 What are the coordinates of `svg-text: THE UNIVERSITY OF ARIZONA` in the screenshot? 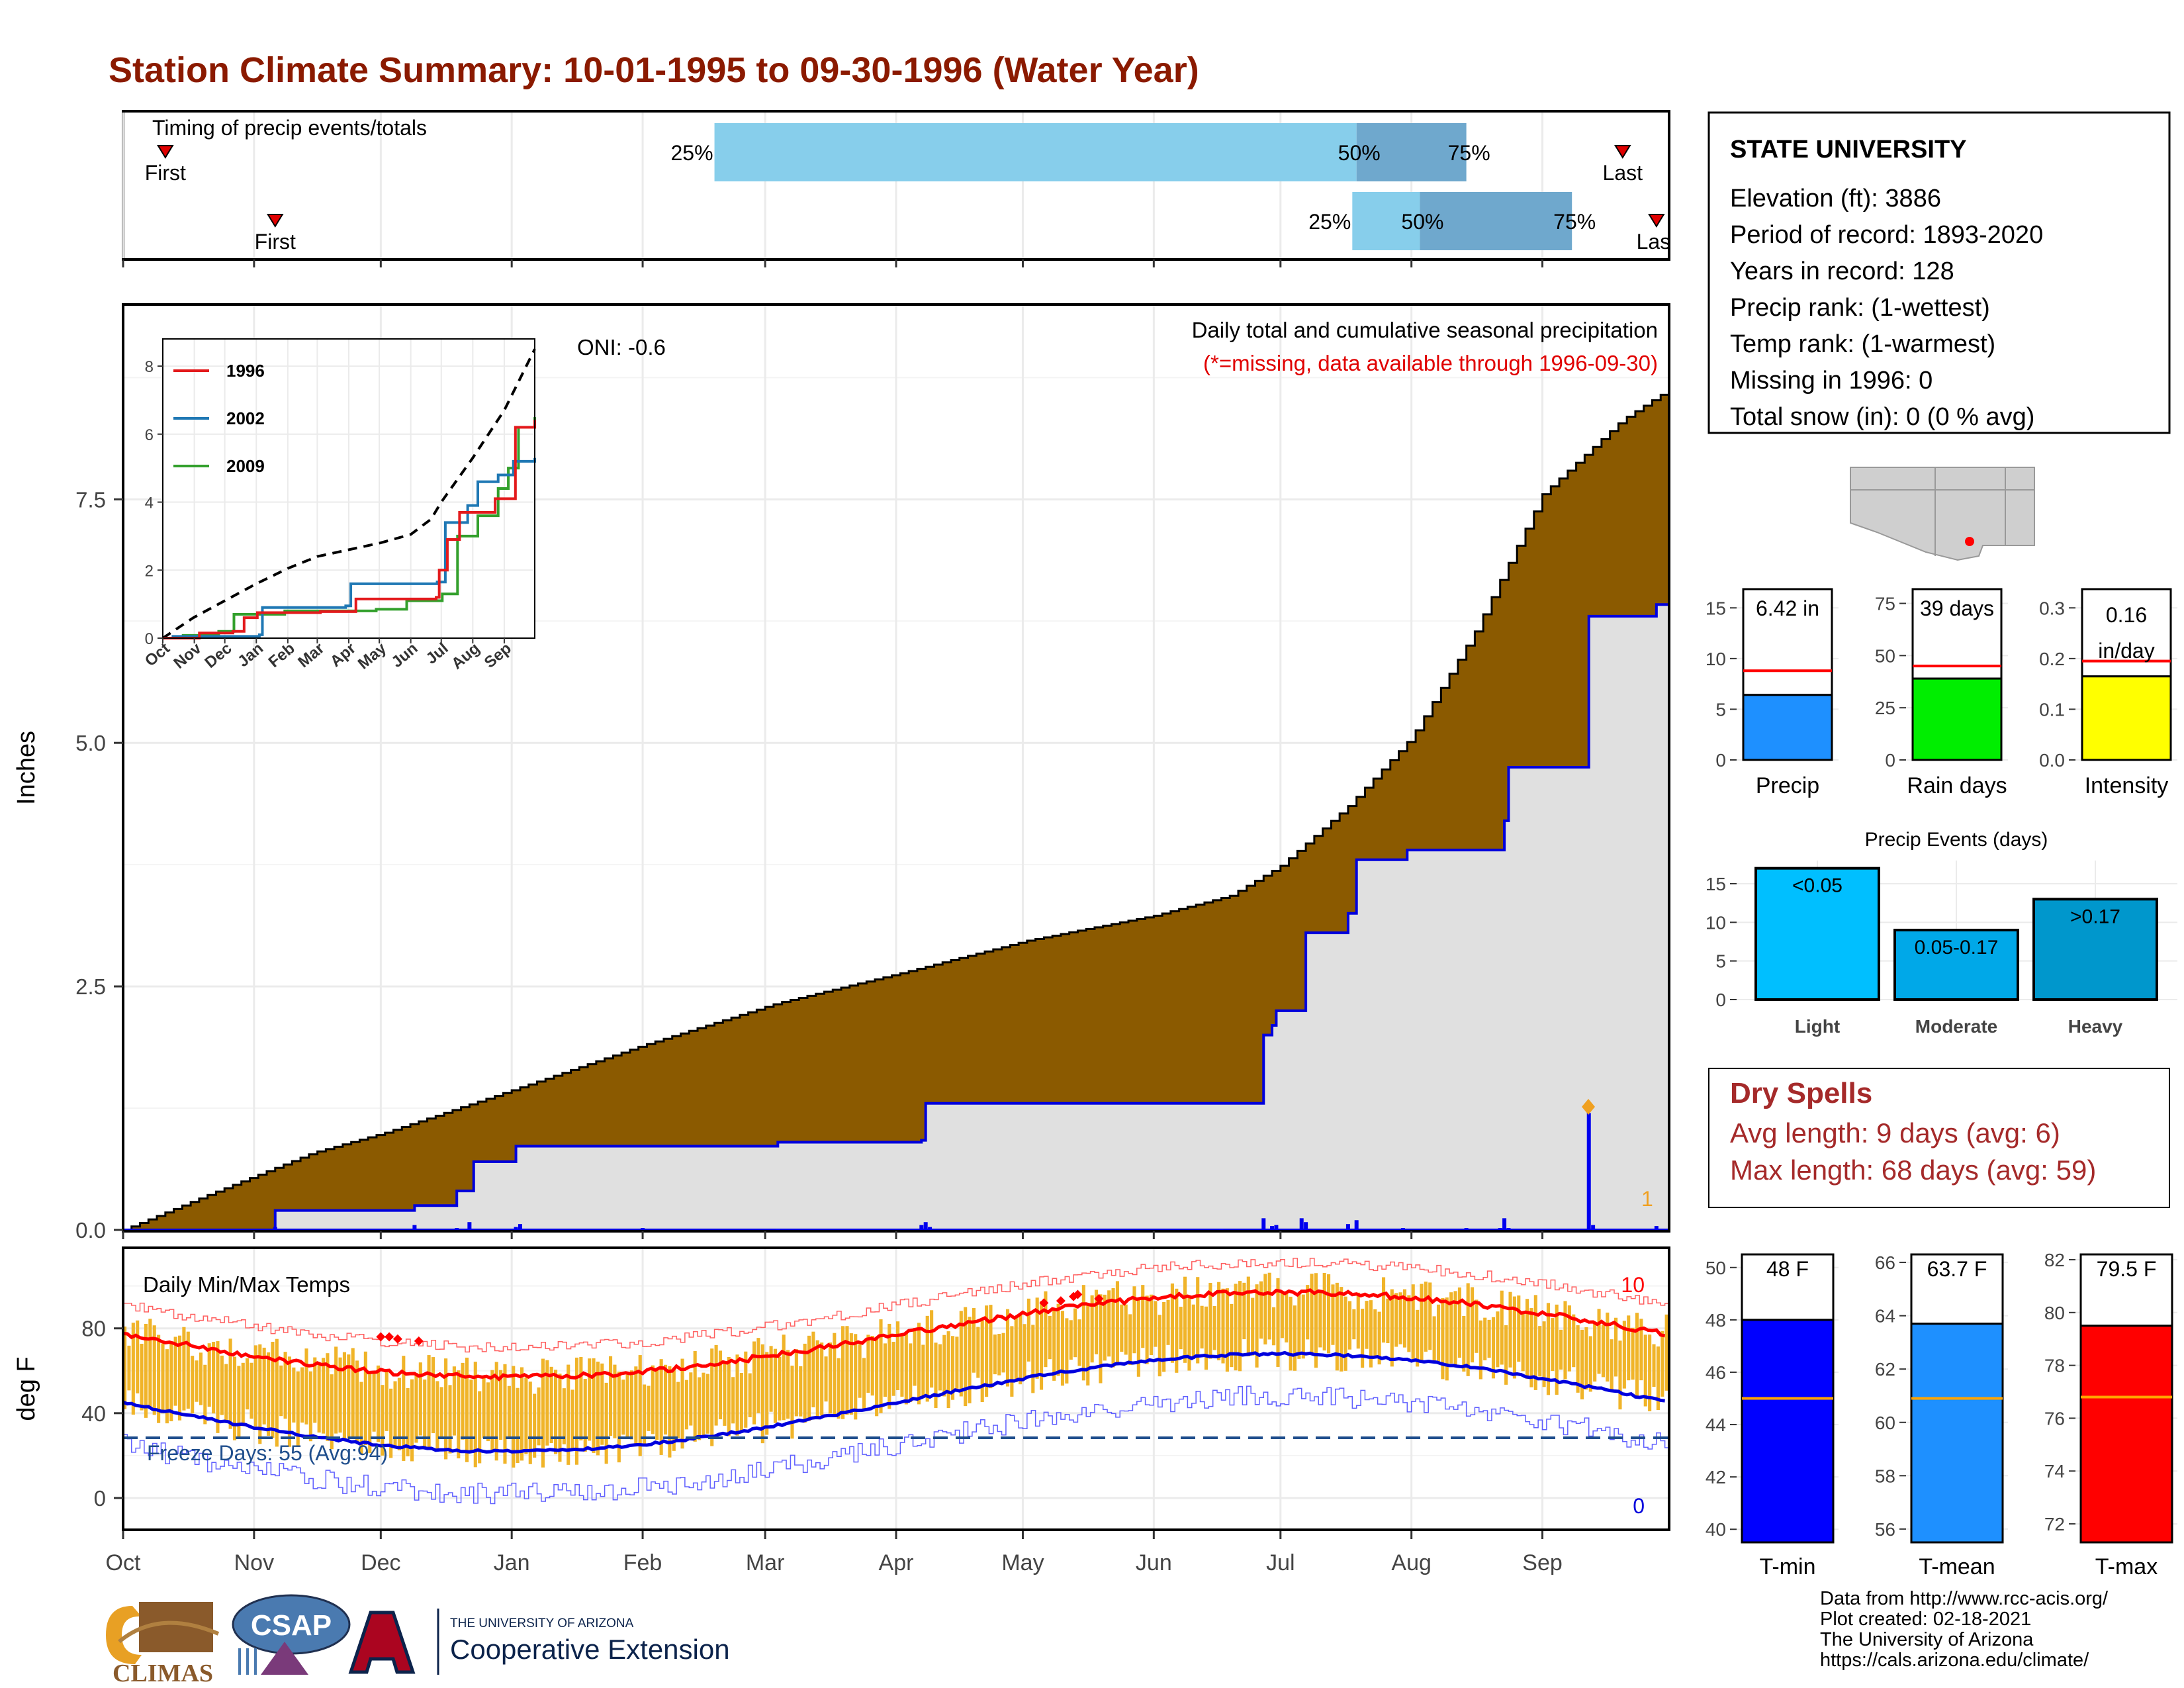 It's located at (542, 1623).